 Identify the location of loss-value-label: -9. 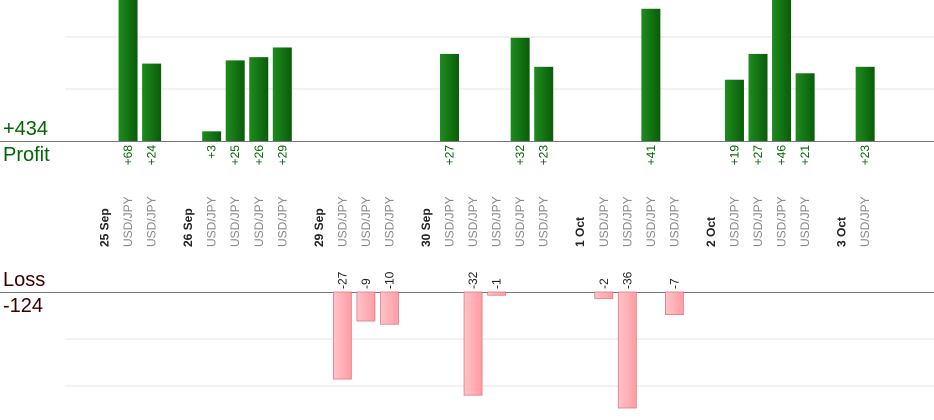
(366, 283).